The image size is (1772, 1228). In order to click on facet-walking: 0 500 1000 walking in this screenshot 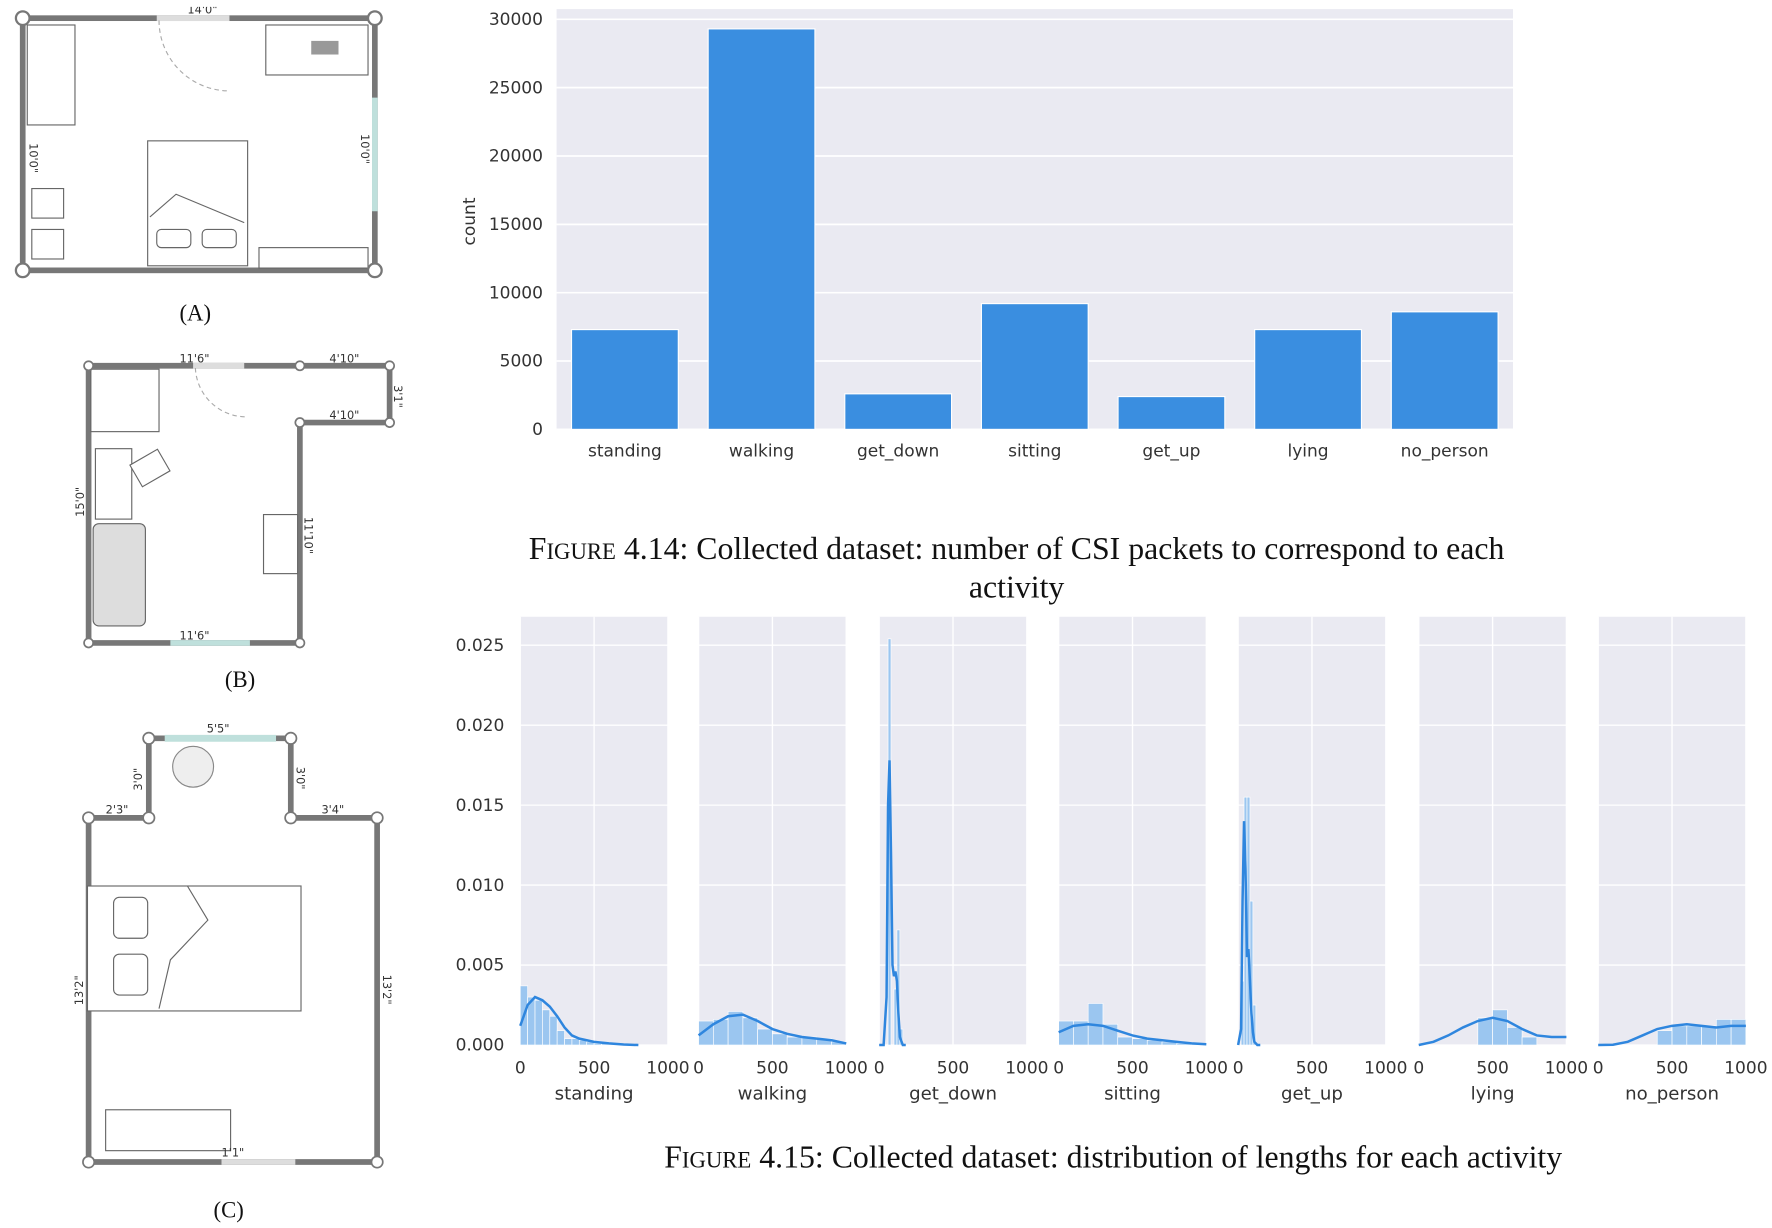, I will do `click(780, 860)`.